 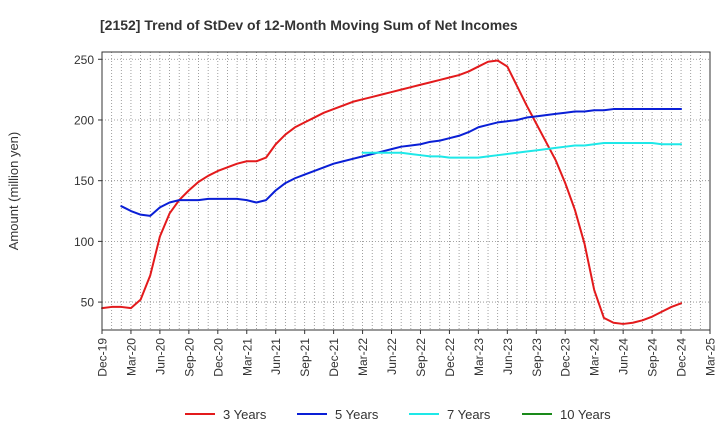 What do you see at coordinates (398, 414) in the screenshot?
I see `legend: 3 Years 5 Years 7 Years 10 Years` at bounding box center [398, 414].